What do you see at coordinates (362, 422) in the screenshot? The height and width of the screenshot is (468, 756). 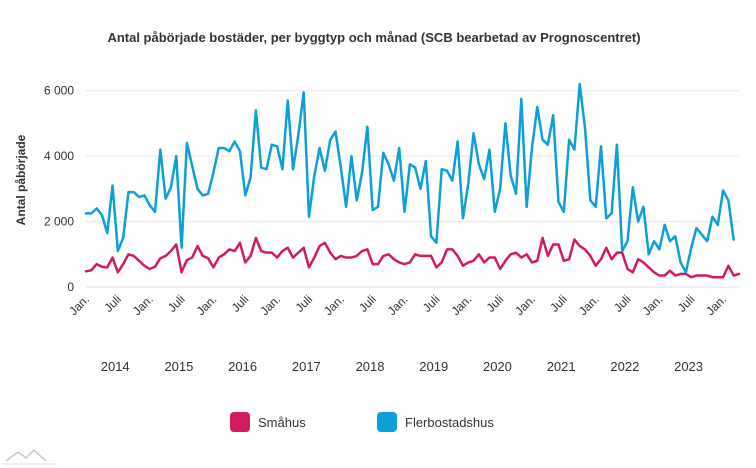 I see `legend: Småhus Flerbostadshus` at bounding box center [362, 422].